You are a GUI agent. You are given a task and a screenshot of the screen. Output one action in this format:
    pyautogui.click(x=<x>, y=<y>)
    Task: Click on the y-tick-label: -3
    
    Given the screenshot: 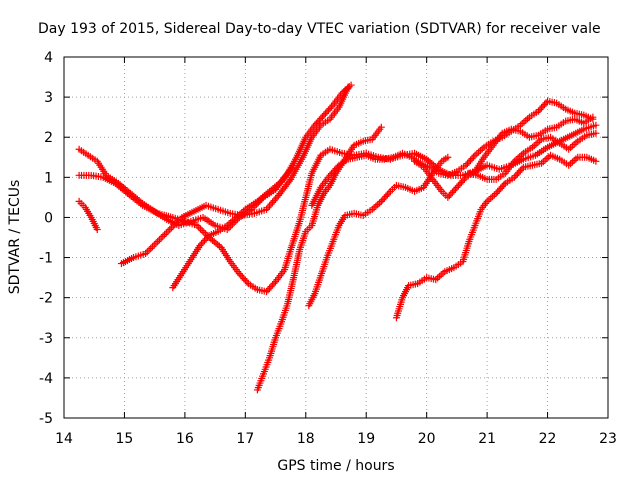 What is the action you would take?
    pyautogui.click(x=46, y=339)
    